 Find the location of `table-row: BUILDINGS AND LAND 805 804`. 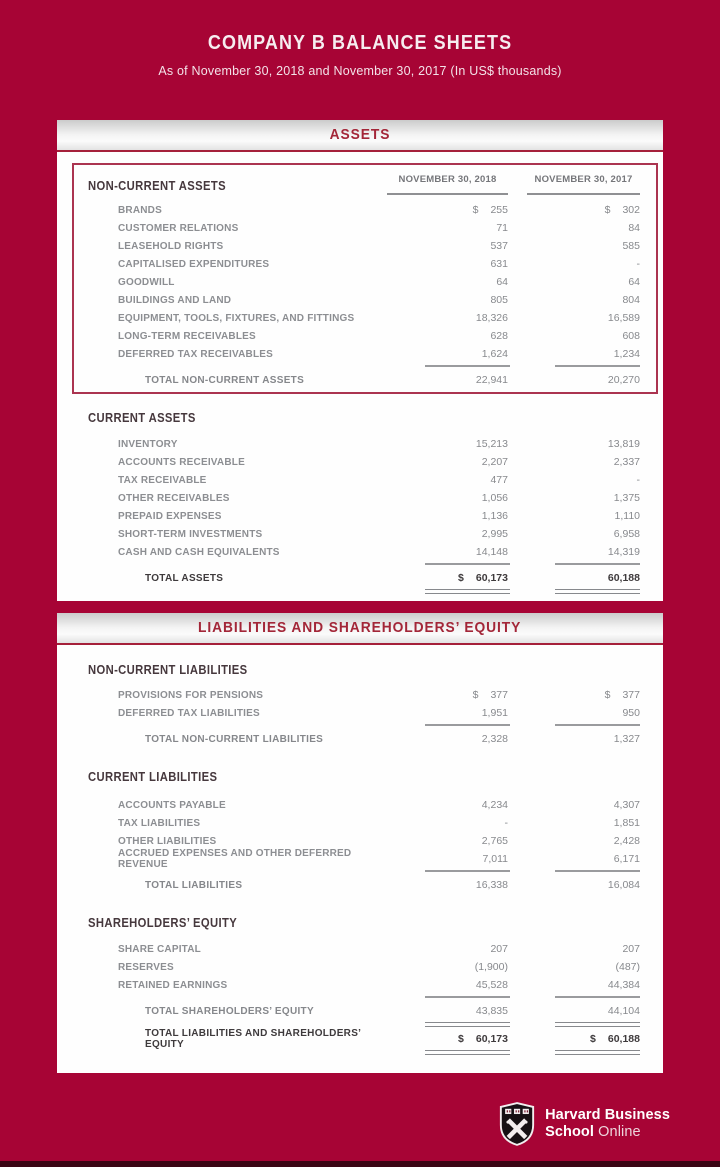

table-row: BUILDINGS AND LAND 805 804 is located at coordinates (360, 300).